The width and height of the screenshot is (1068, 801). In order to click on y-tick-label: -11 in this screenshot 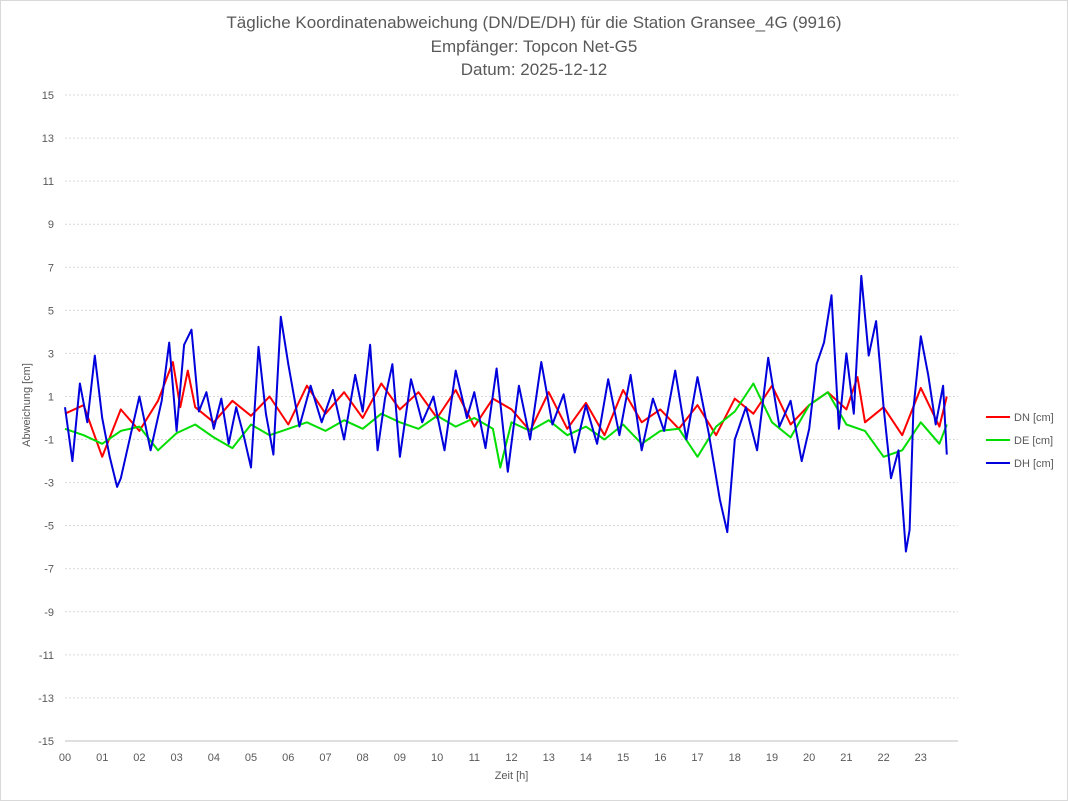, I will do `click(46, 656)`.